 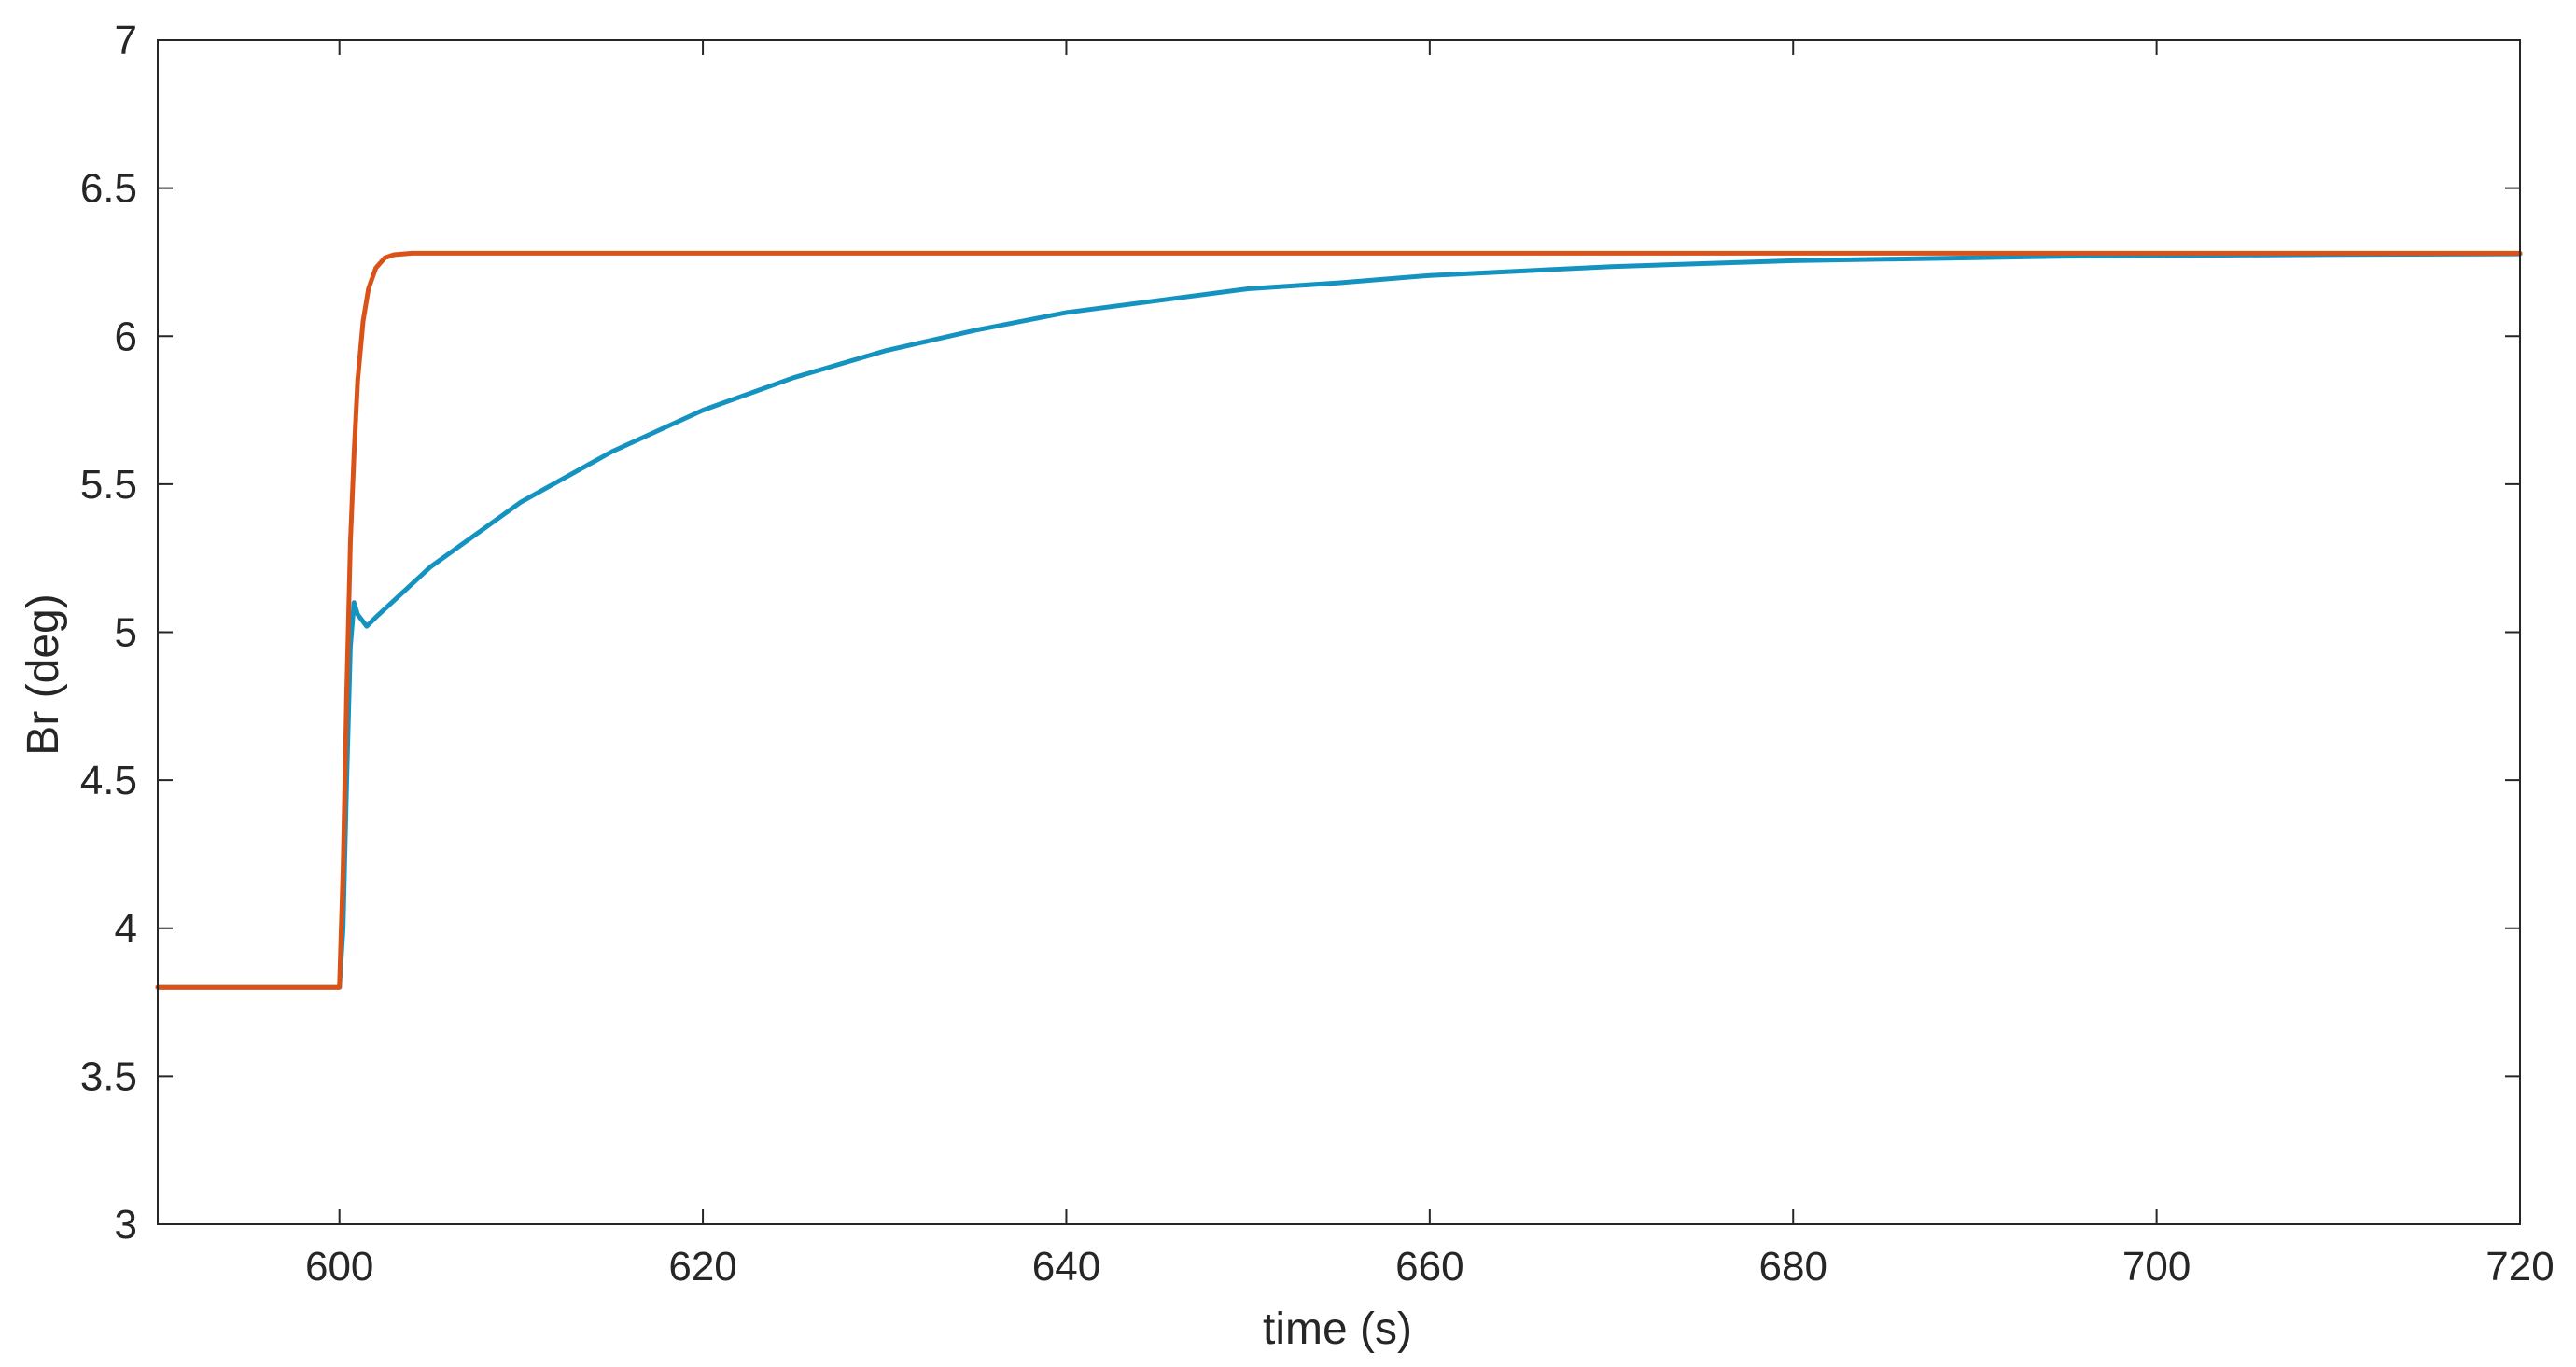 What do you see at coordinates (1793, 1267) in the screenshot?
I see `x-tick-label: 680` at bounding box center [1793, 1267].